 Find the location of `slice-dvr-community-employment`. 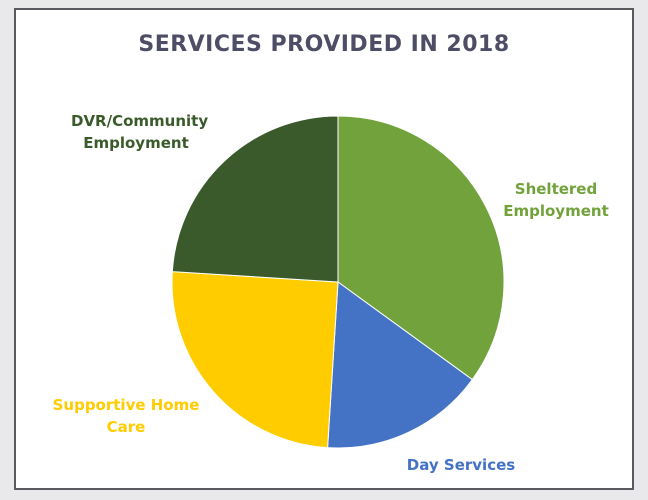

slice-dvr-community-employment is located at coordinates (255, 199).